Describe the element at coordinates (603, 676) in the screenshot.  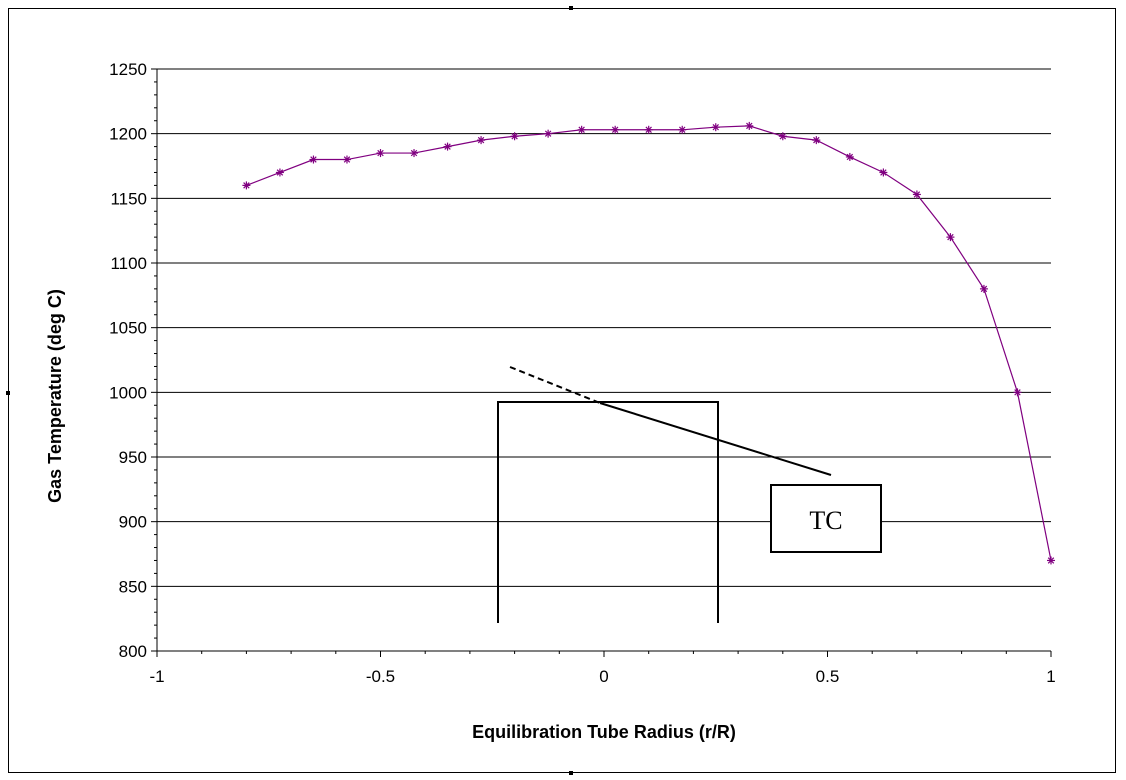
I see `x-tick-label: 0` at that location.